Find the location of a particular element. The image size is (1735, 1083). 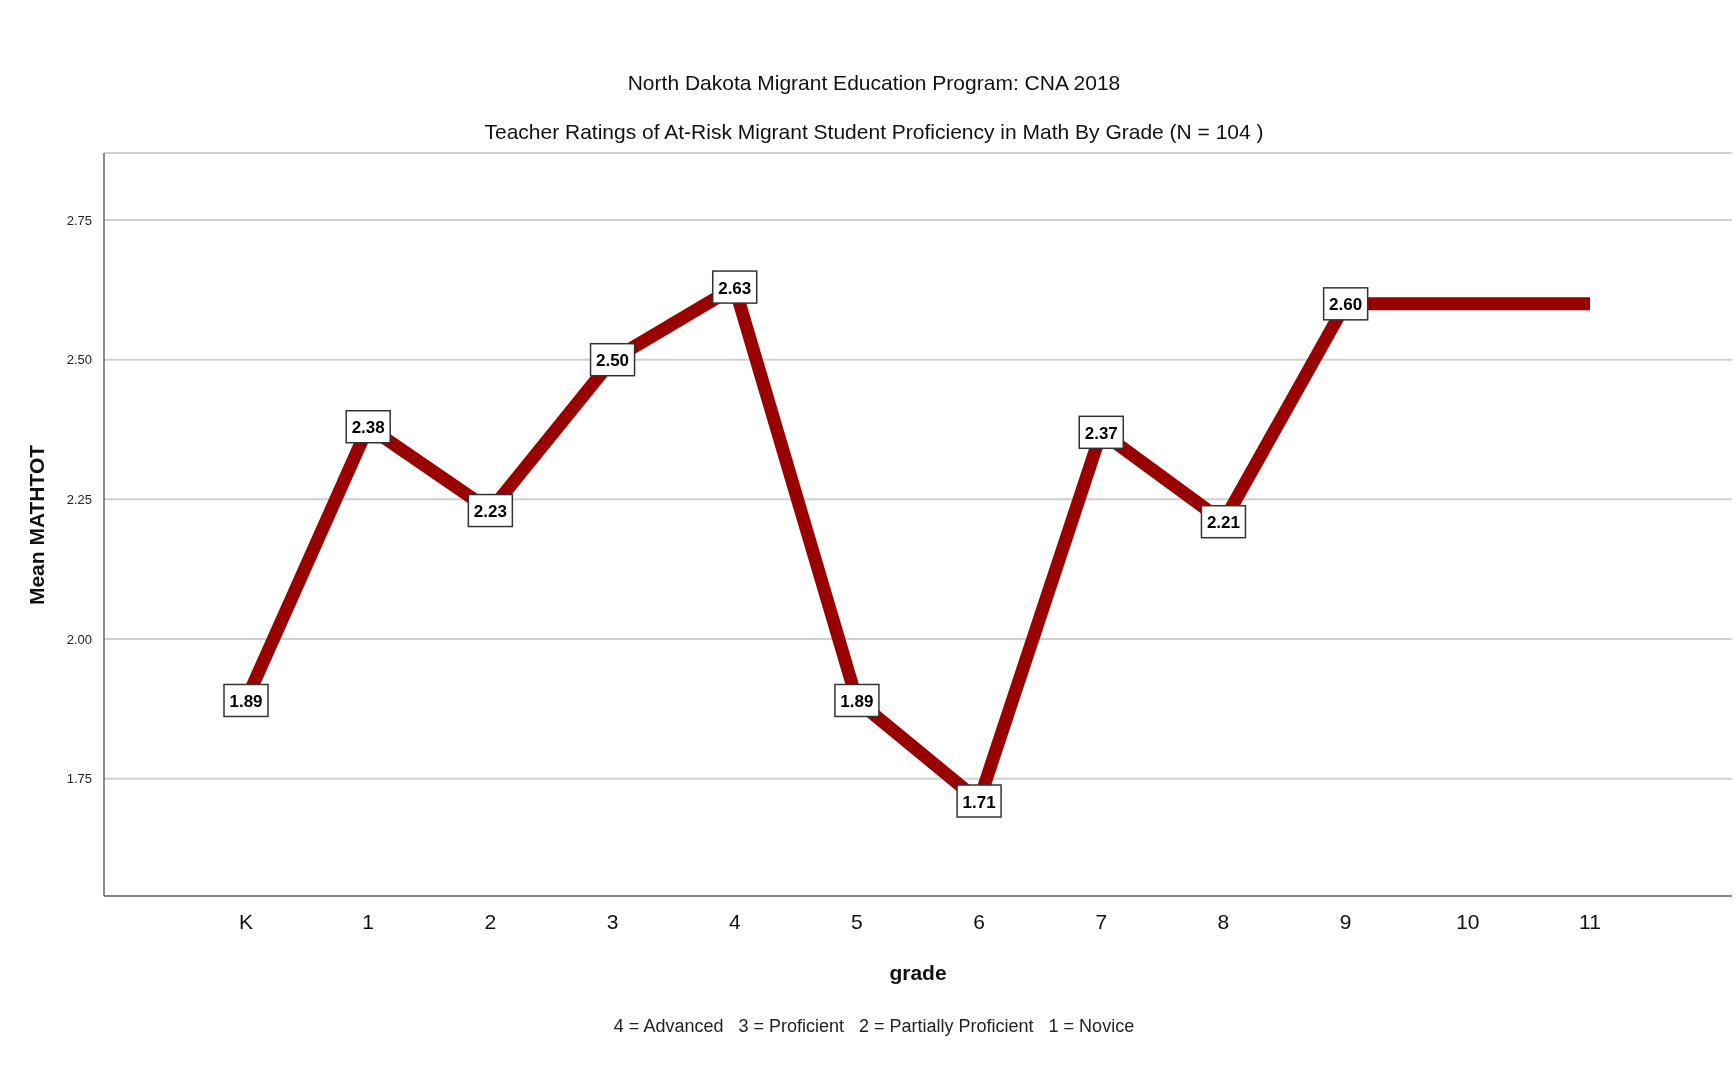

x-tick-label: K is located at coordinates (246, 921).